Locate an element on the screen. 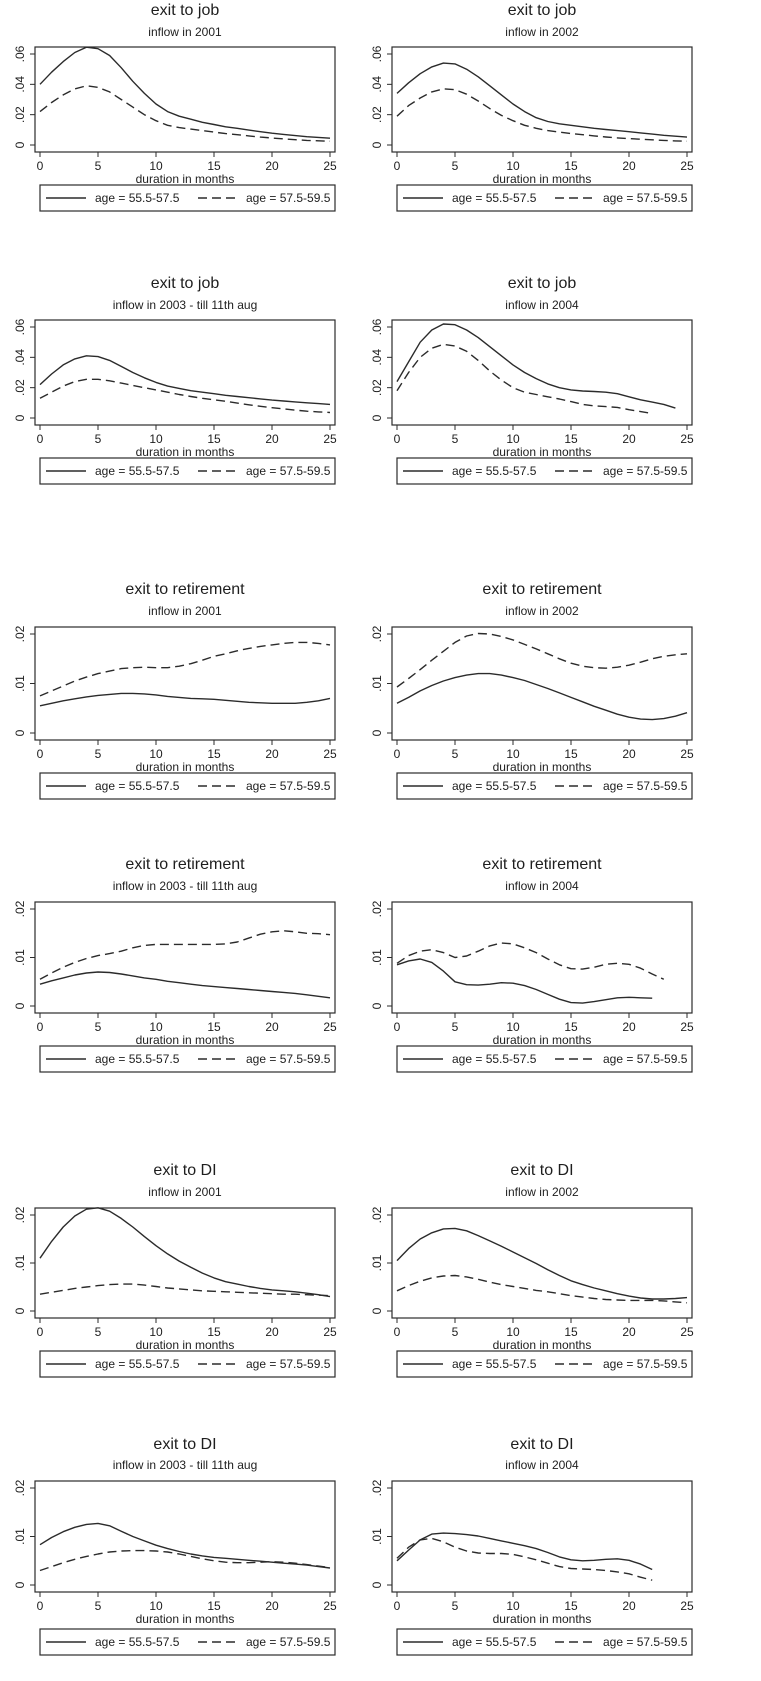  chart-title: exit to DI is located at coordinates (541, 1170).